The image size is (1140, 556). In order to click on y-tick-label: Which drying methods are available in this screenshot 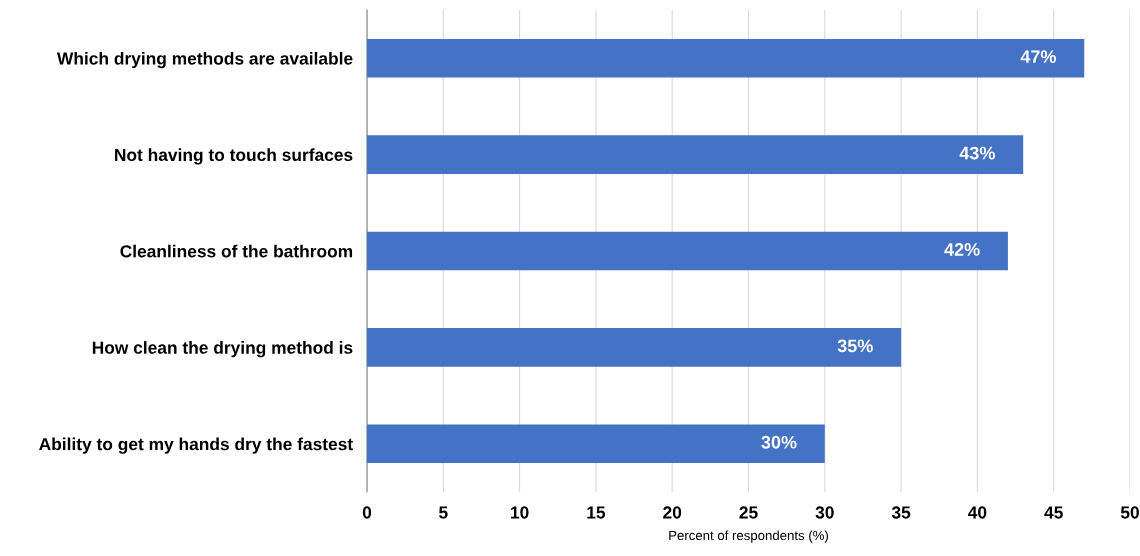, I will do `click(204, 60)`.